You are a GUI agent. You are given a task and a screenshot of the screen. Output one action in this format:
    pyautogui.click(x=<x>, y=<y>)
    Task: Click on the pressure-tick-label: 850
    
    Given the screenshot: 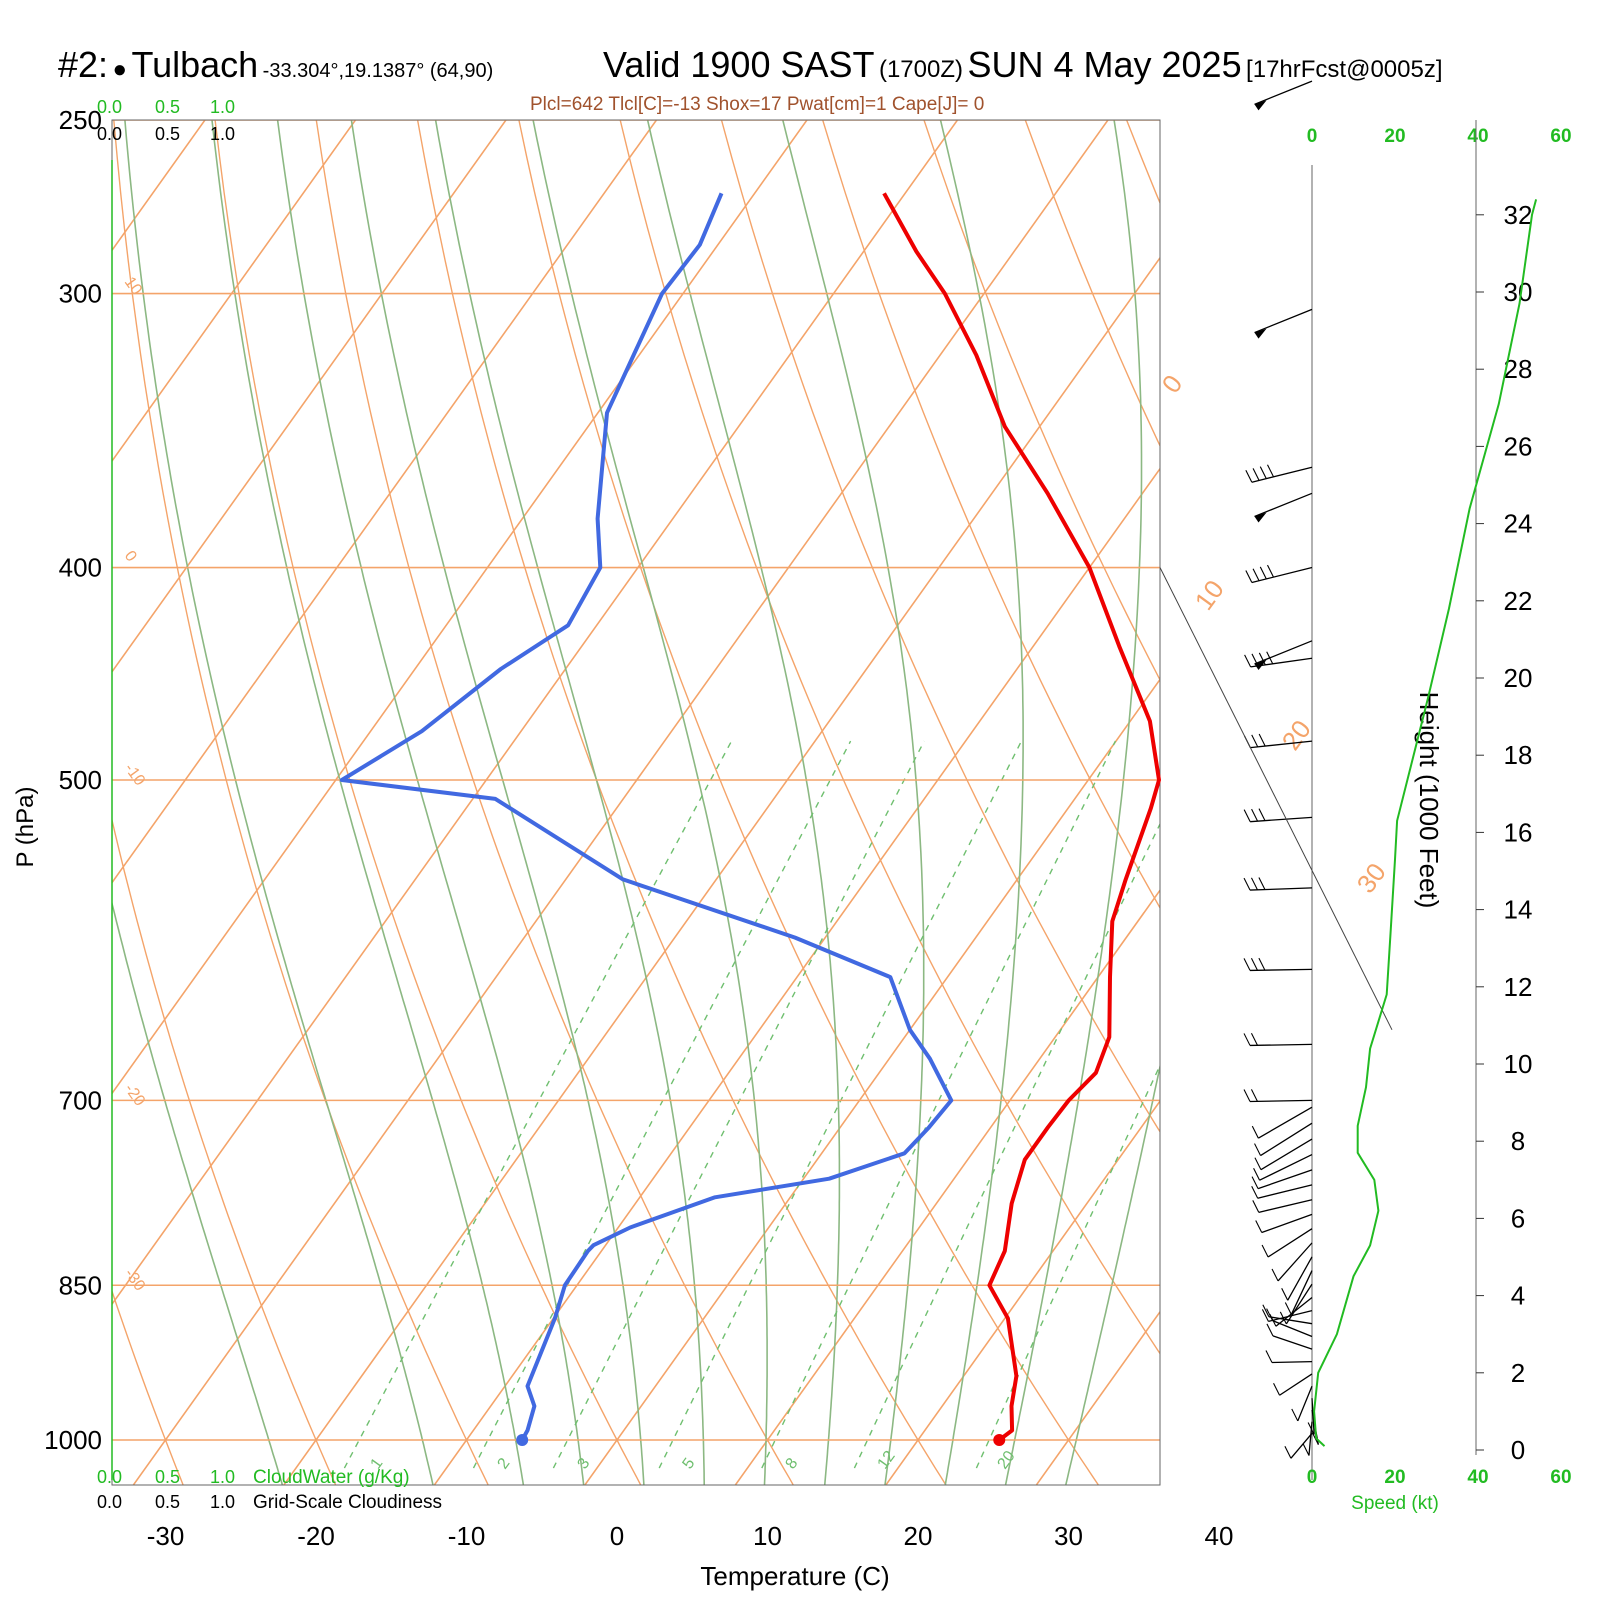 What is the action you would take?
    pyautogui.click(x=80, y=1285)
    